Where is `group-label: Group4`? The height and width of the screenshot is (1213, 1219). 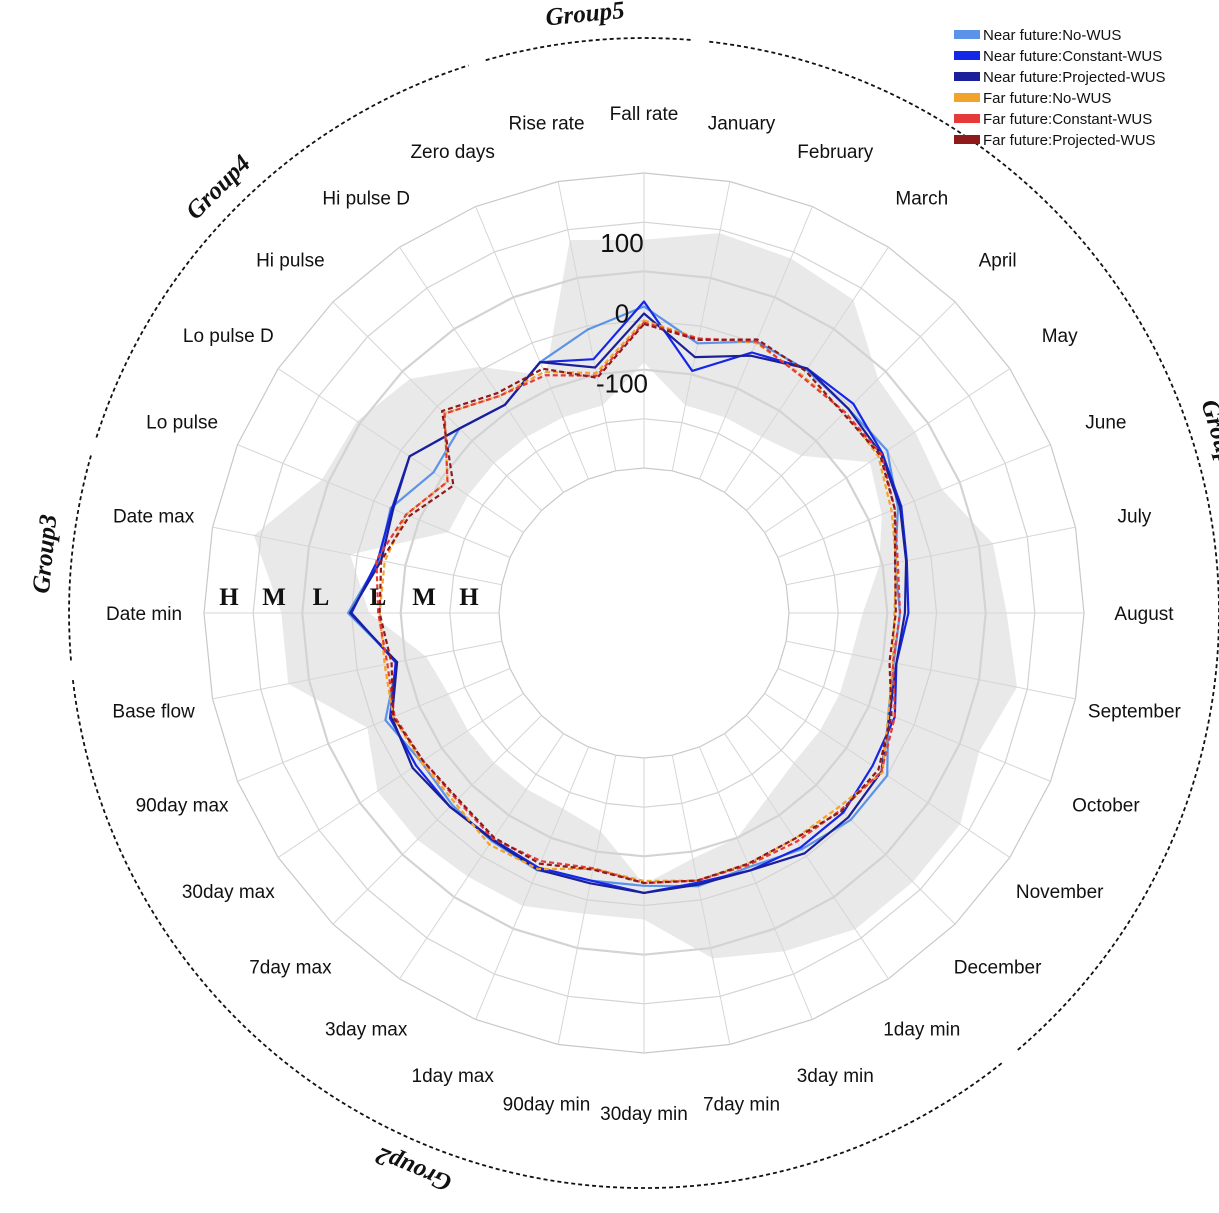 group-label: Group4 is located at coordinates (218, 187).